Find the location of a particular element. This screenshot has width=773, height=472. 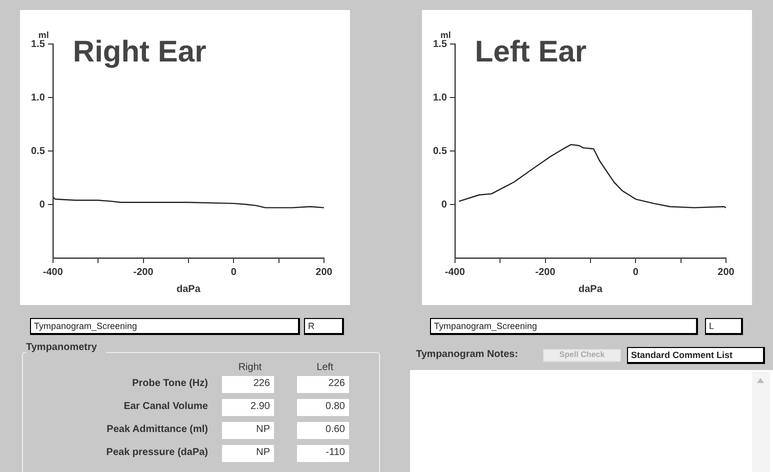

text: 2.90 is located at coordinates (260, 406).